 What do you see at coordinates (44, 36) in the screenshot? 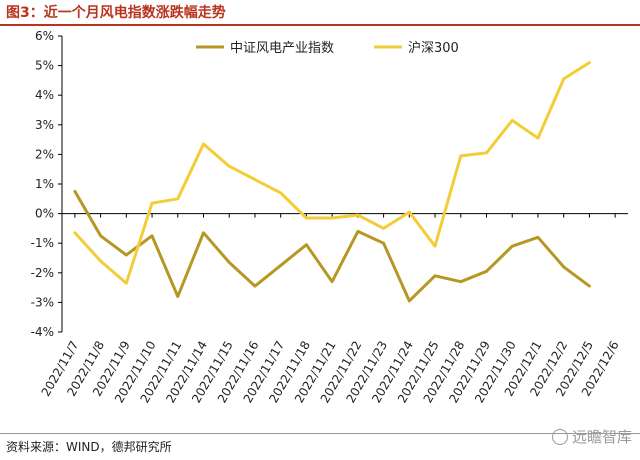
I see `y-tick-label: 6%` at bounding box center [44, 36].